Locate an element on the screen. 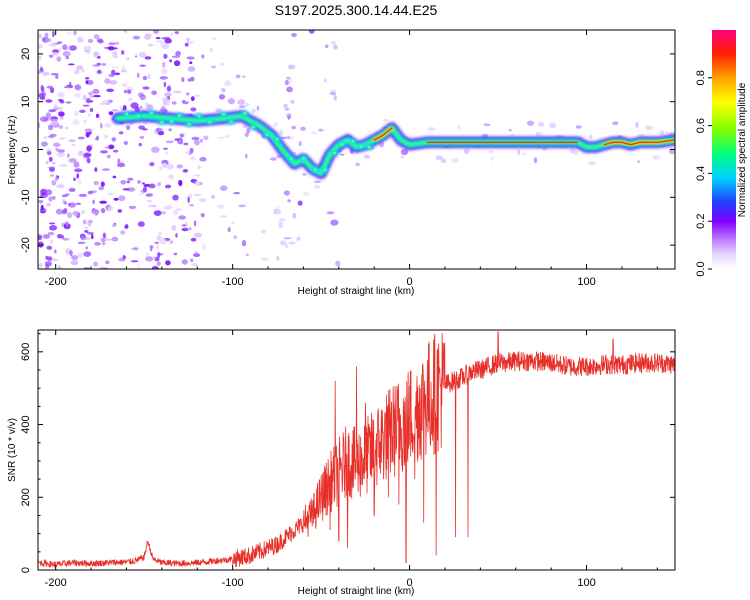 This screenshot has height=600, width=750. spectrogram-y-tick-label: 20 is located at coordinates (26, 54).